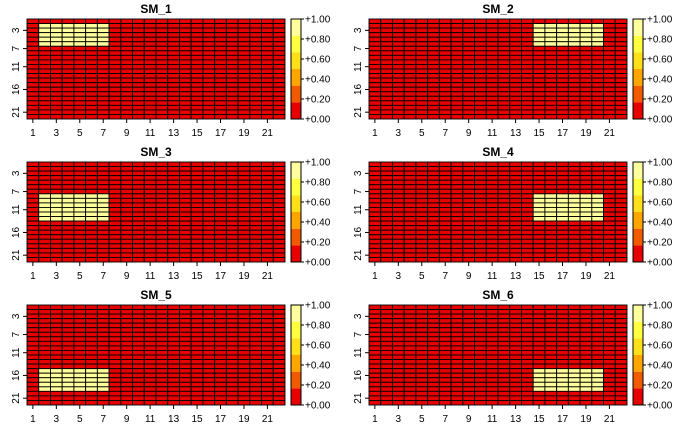  What do you see at coordinates (174, 419) in the screenshot?
I see `x-tick-label: 13` at bounding box center [174, 419].